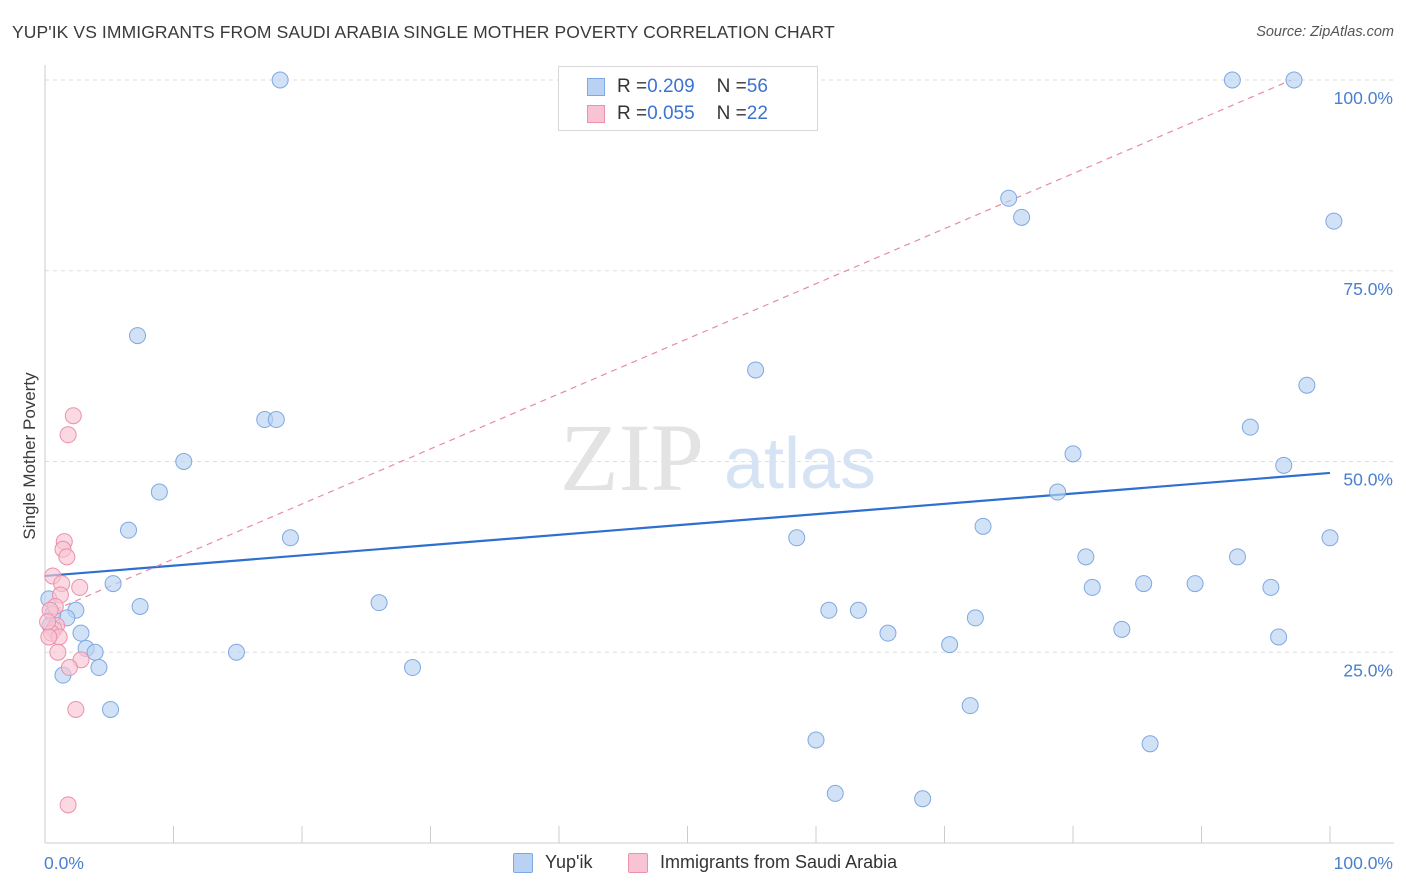 The width and height of the screenshot is (1406, 892). What do you see at coordinates (638, 862) in the screenshot?
I see `series-swatch-pink` at bounding box center [638, 862].